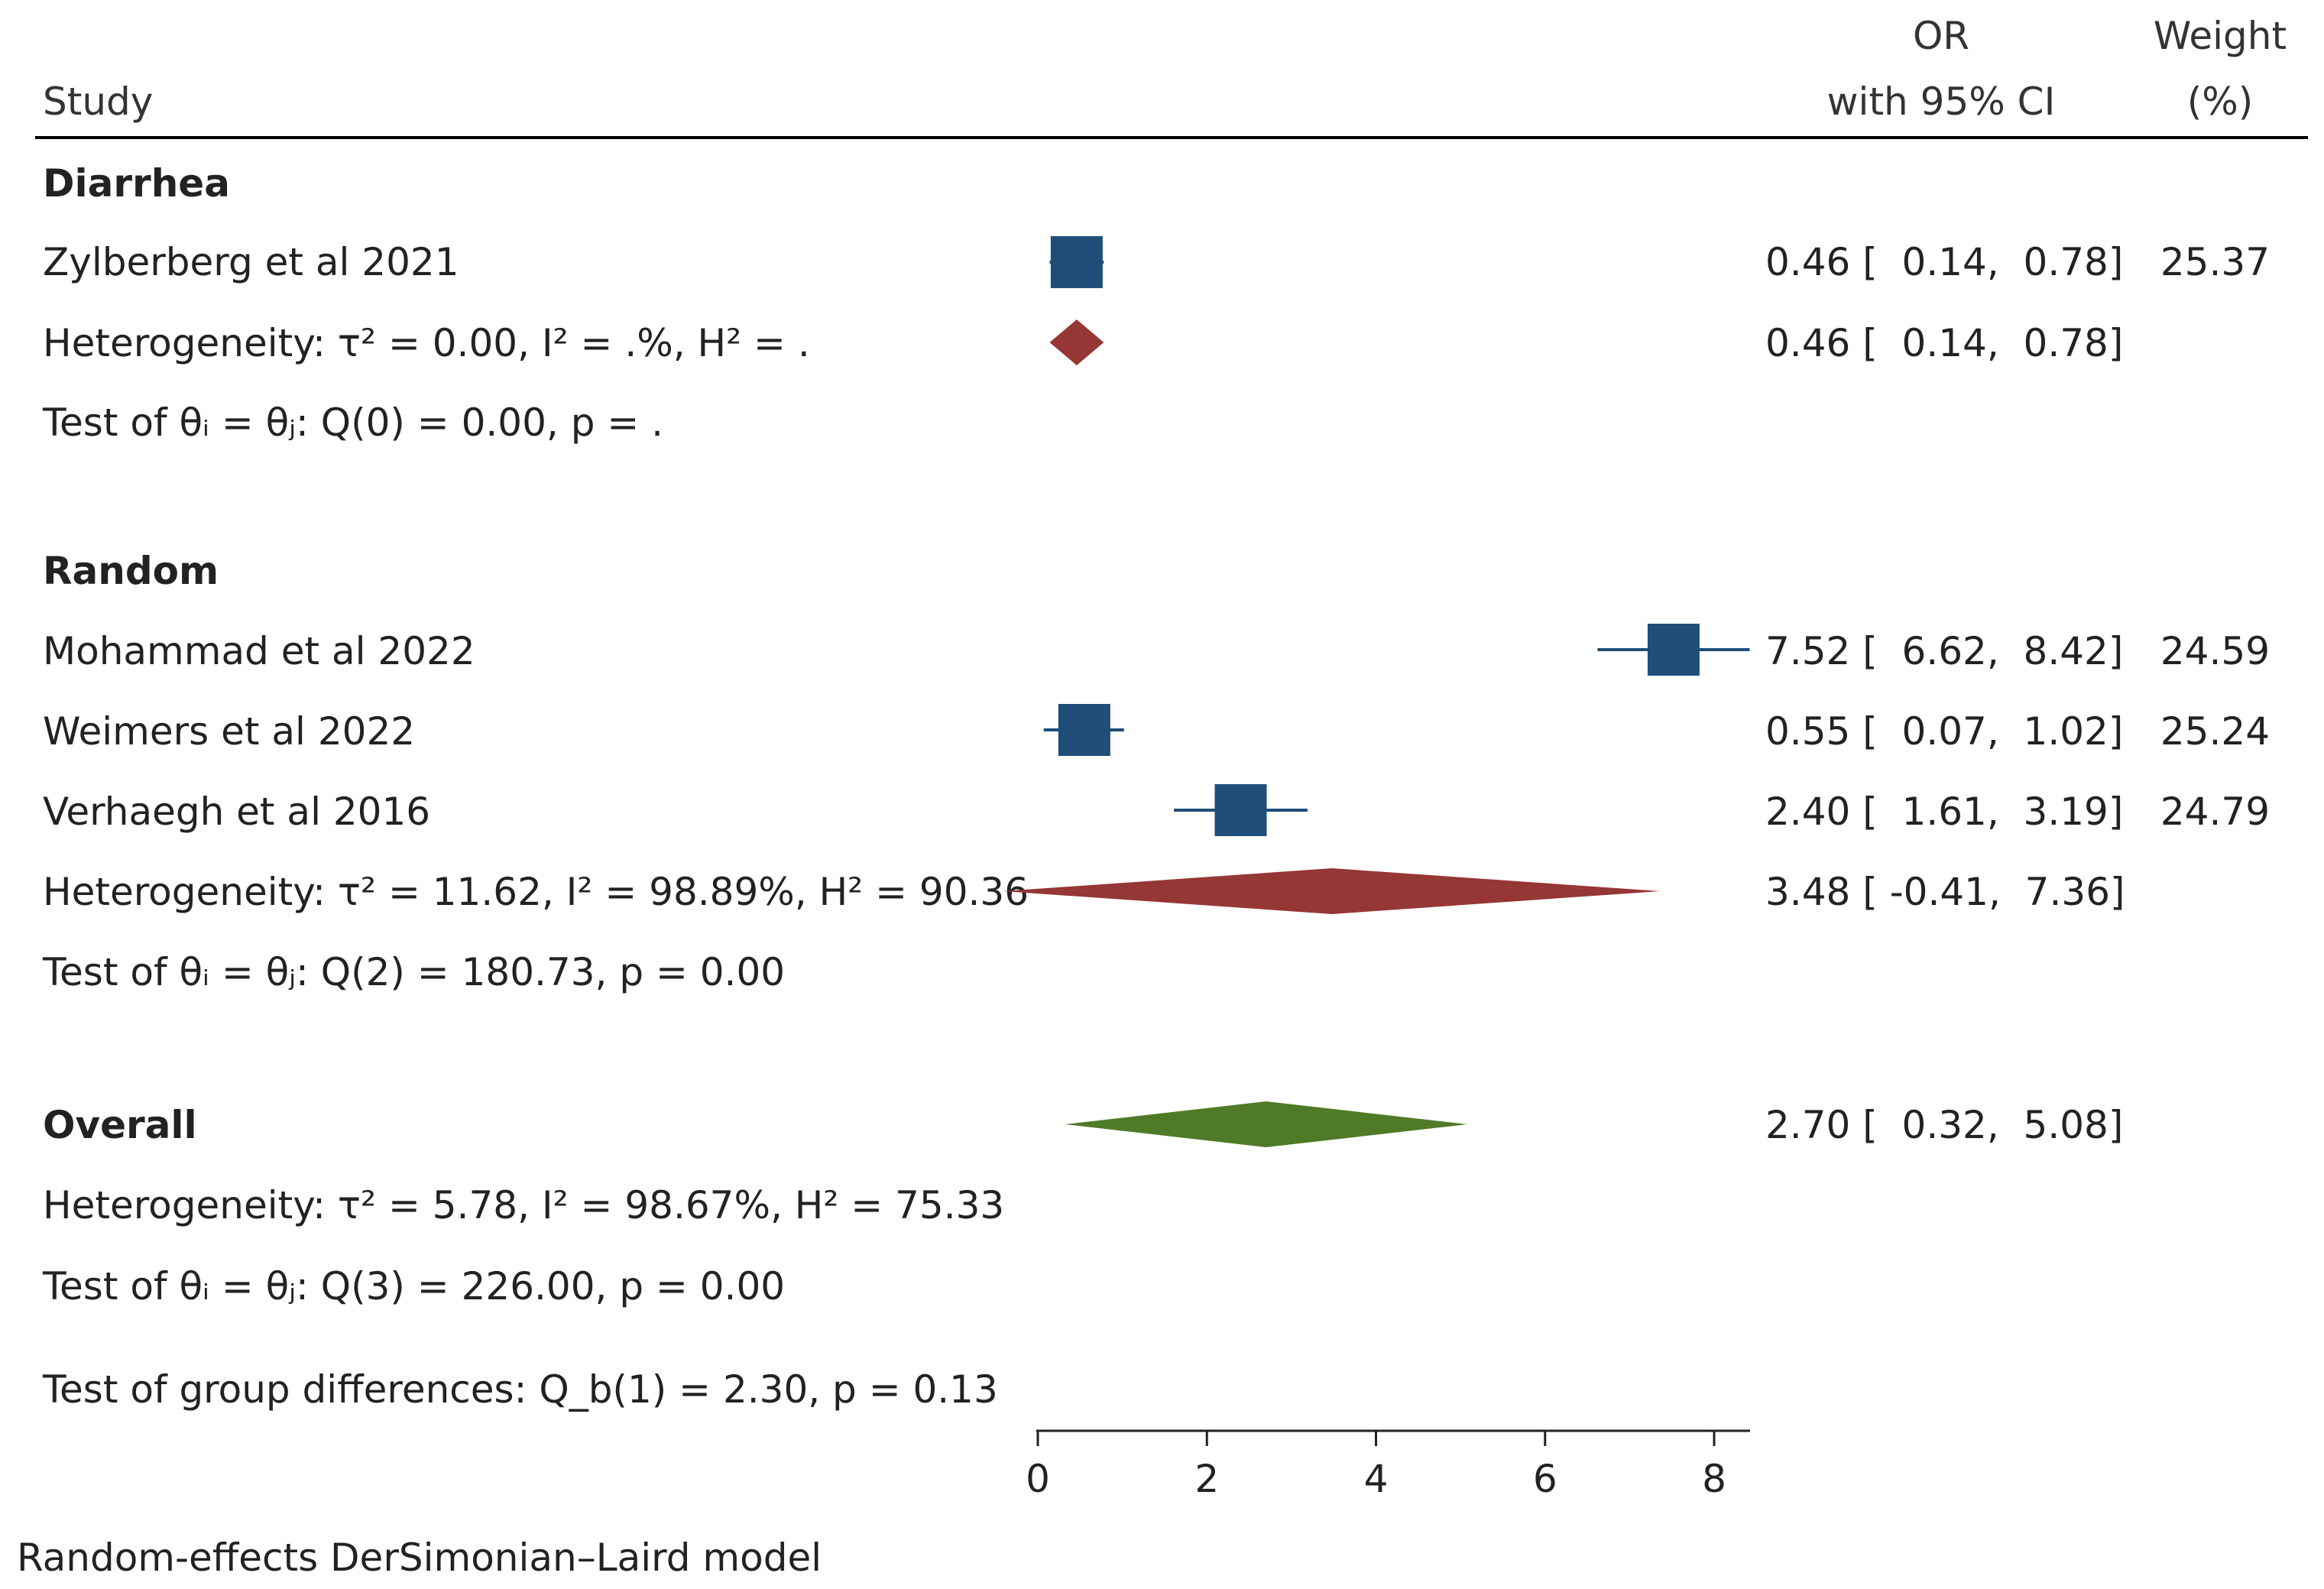 This screenshot has height=1589, width=2324. Describe the element at coordinates (229, 731) in the screenshot. I see `study-label: Weimers et al 2022` at that location.